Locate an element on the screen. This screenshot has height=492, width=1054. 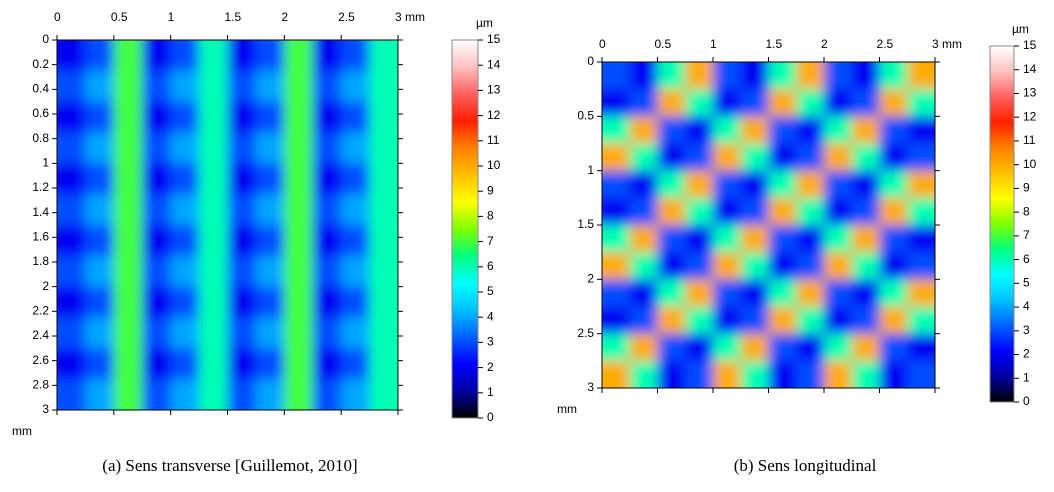
colorbar-tick-label: 13 is located at coordinates (1030, 93).